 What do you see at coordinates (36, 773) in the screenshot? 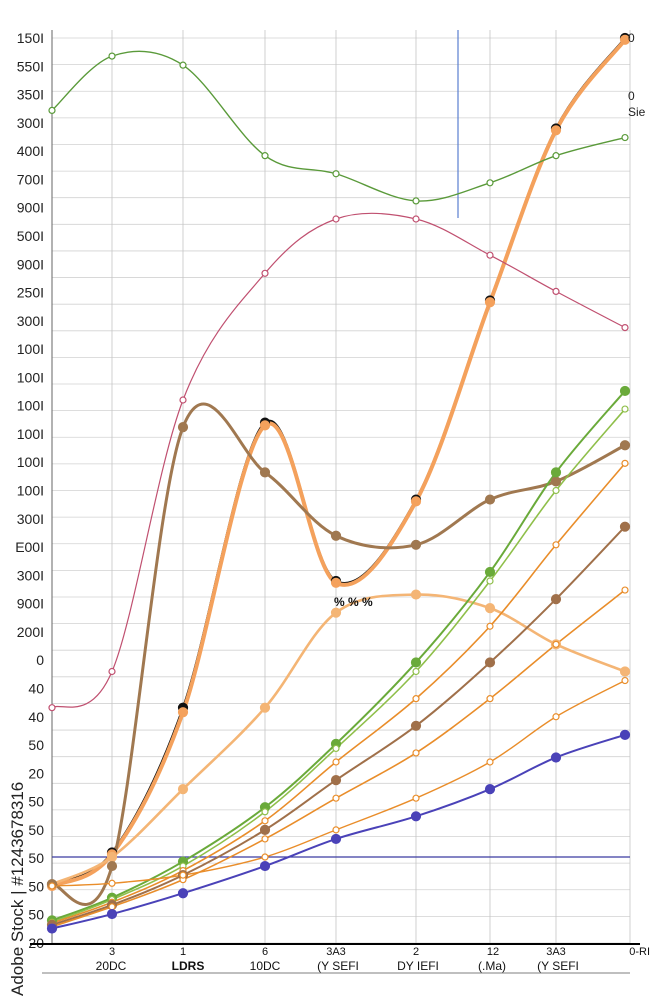
I see `y-tick-label: 20` at bounding box center [36, 773].